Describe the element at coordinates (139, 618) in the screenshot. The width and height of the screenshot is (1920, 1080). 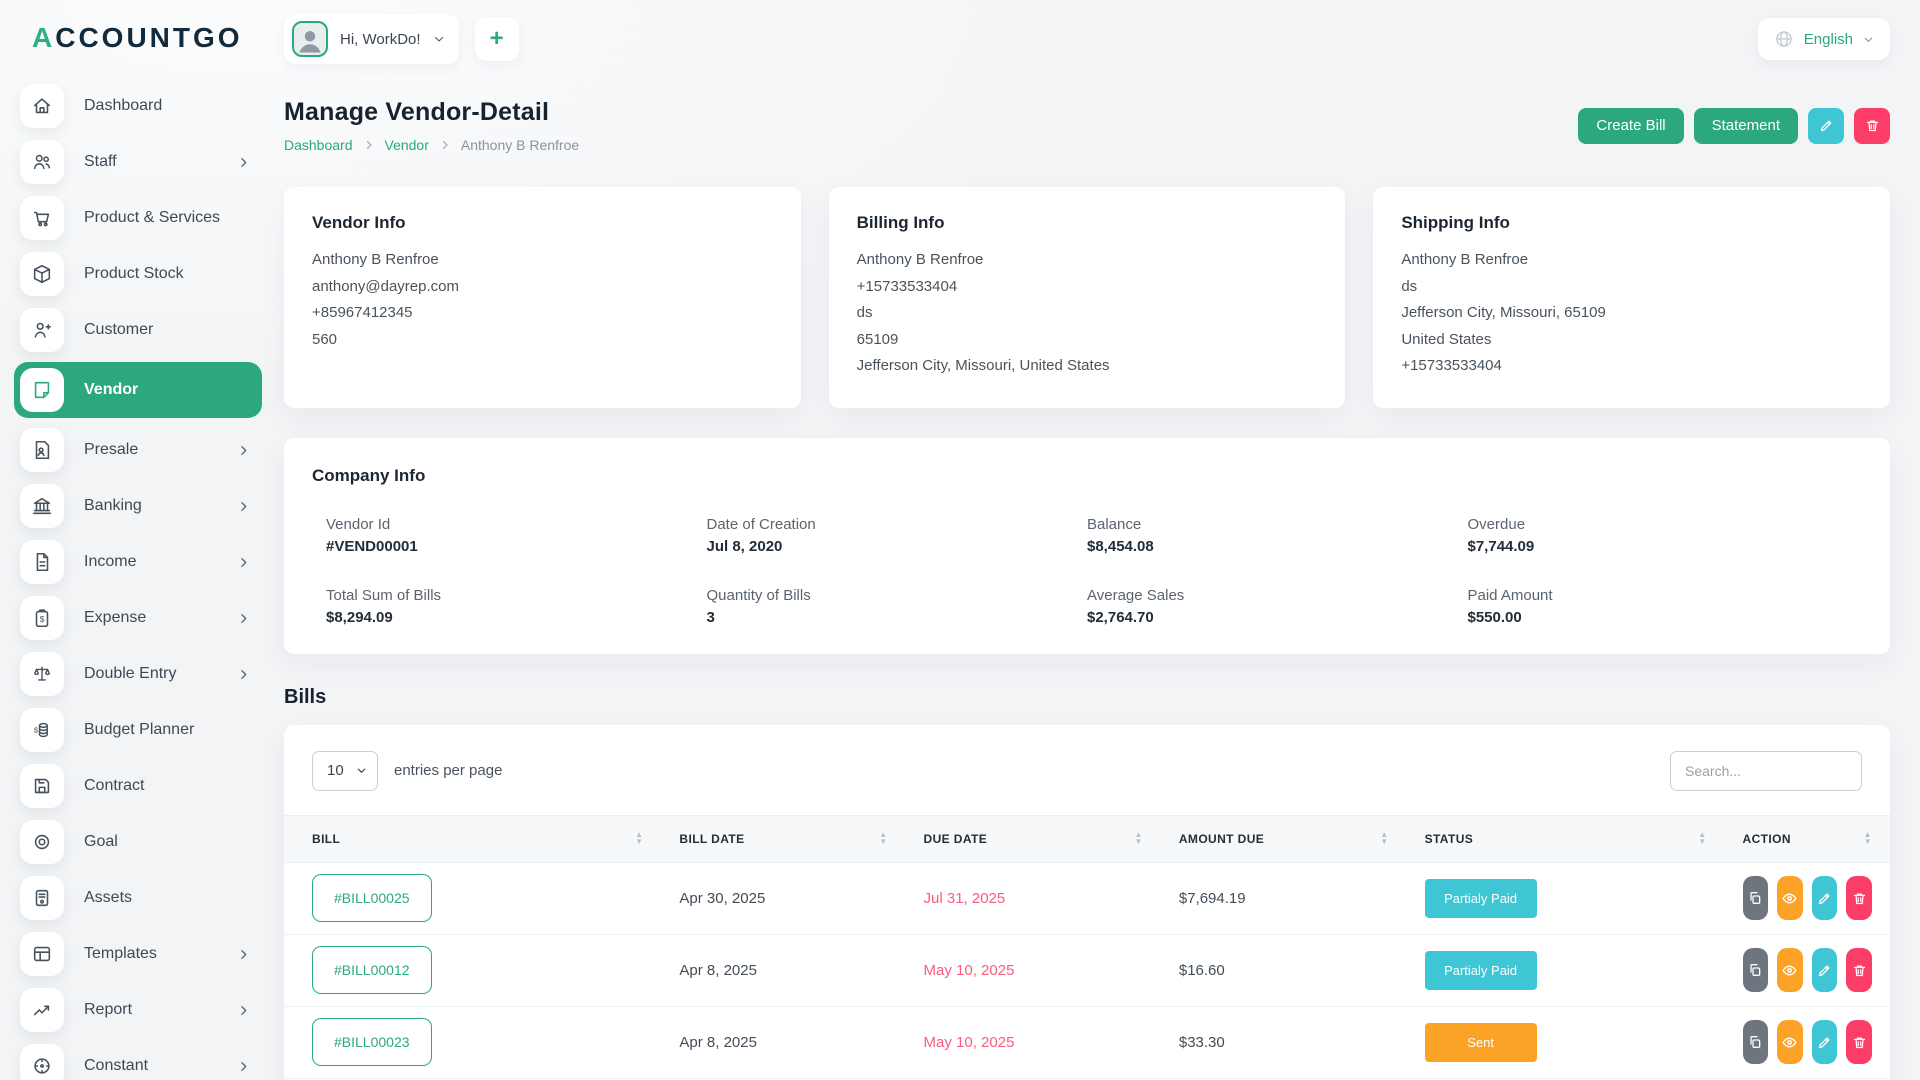
I see `sidebar-item-expense: $ Expense` at that location.